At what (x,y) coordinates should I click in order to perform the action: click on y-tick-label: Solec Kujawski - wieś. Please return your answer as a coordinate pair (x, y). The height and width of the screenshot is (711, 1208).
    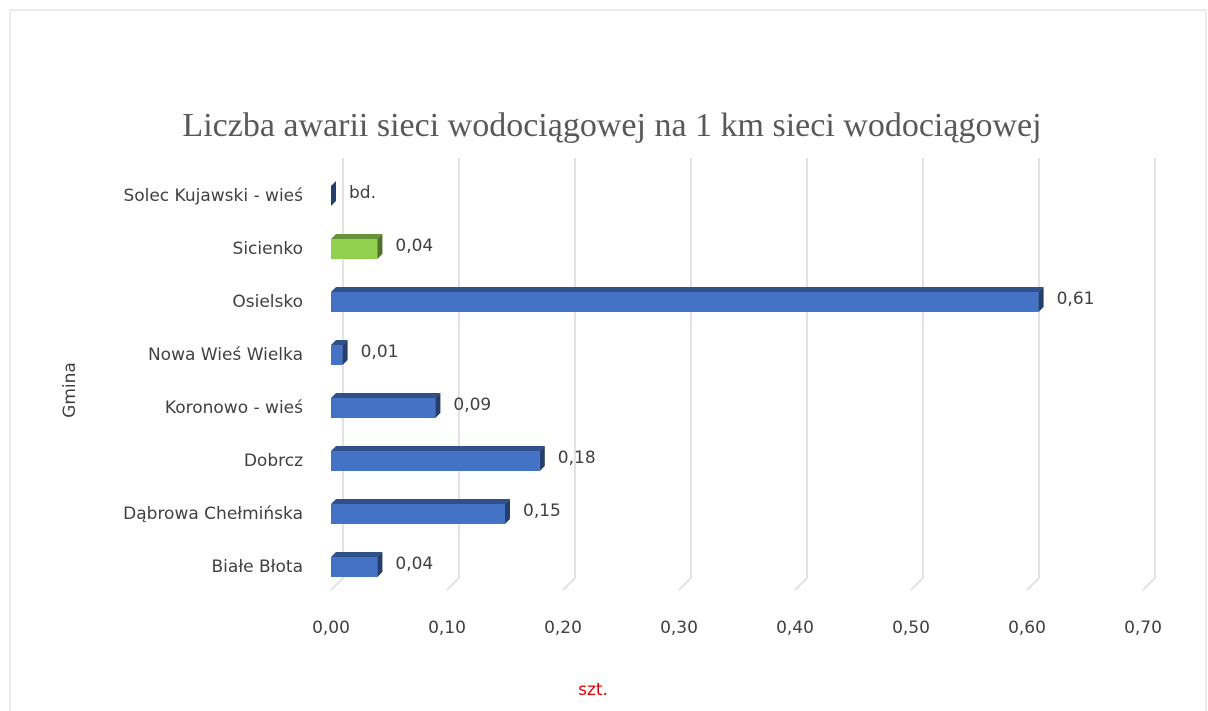
    Looking at the image, I should click on (213, 196).